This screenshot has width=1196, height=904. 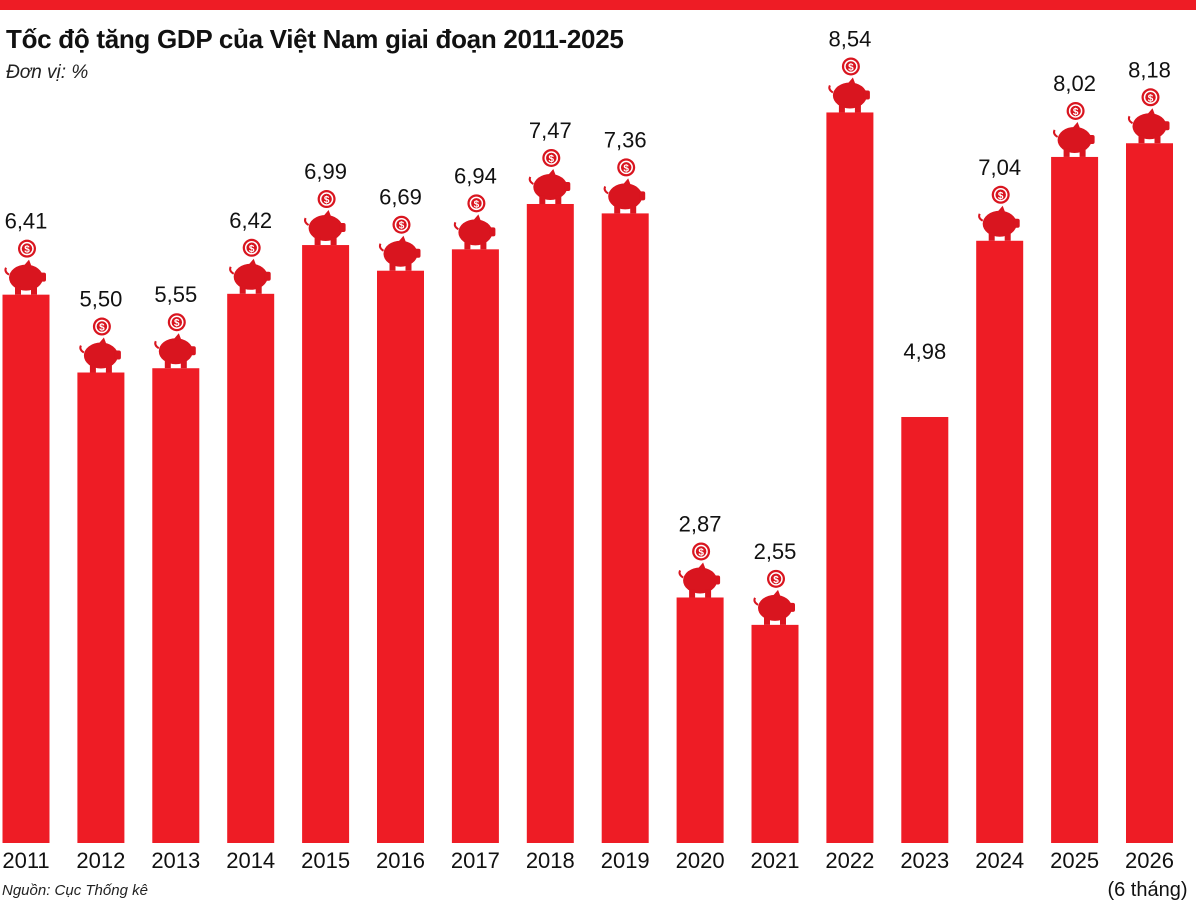 I want to click on category-label: 2012, so click(x=100, y=860).